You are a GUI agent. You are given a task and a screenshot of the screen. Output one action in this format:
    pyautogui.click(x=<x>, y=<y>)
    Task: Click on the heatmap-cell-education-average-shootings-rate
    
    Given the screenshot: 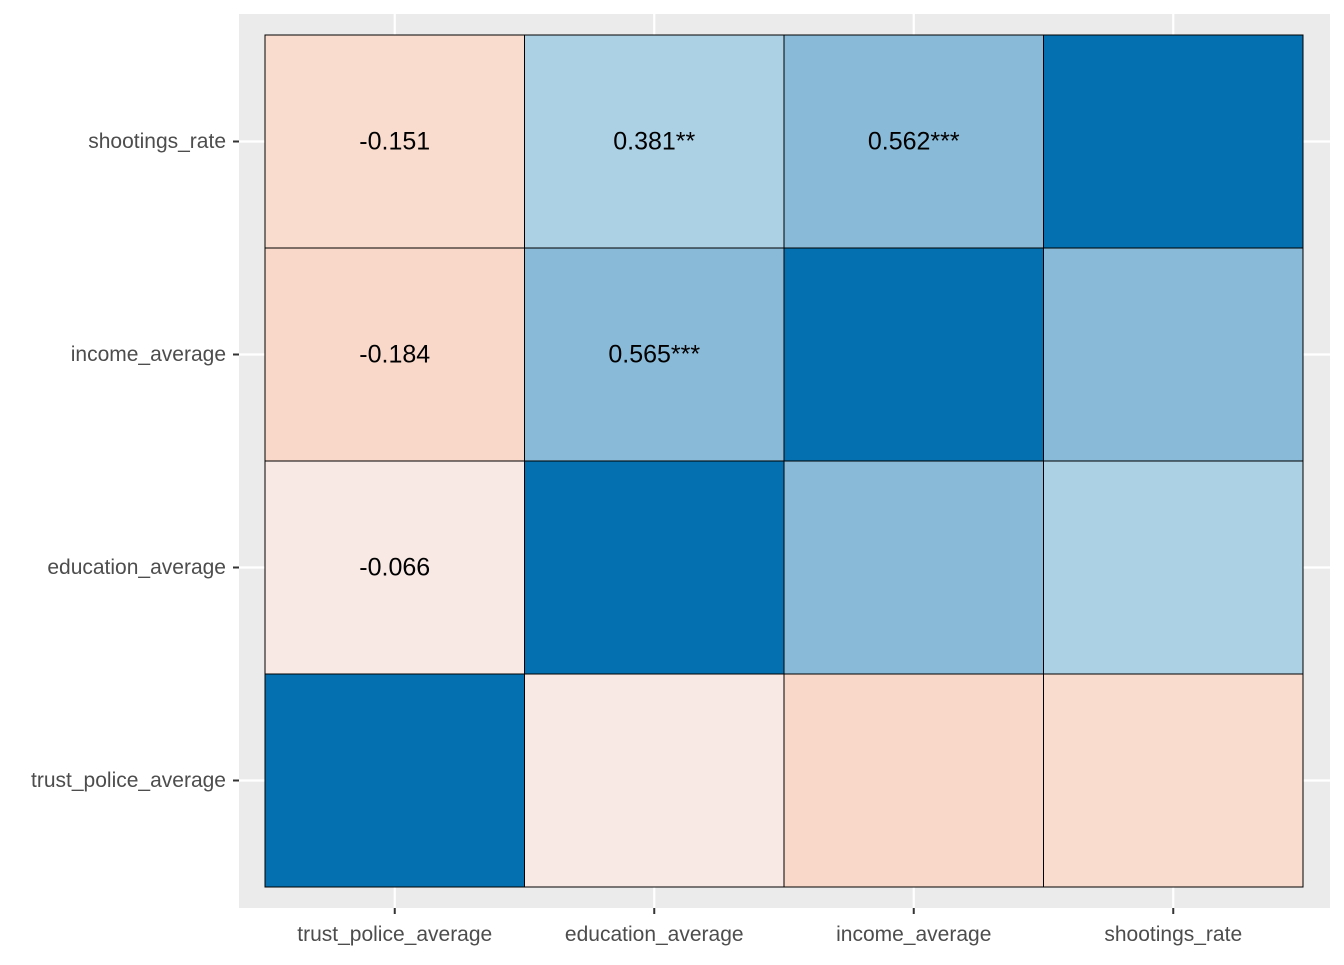 What is the action you would take?
    pyautogui.click(x=654, y=141)
    